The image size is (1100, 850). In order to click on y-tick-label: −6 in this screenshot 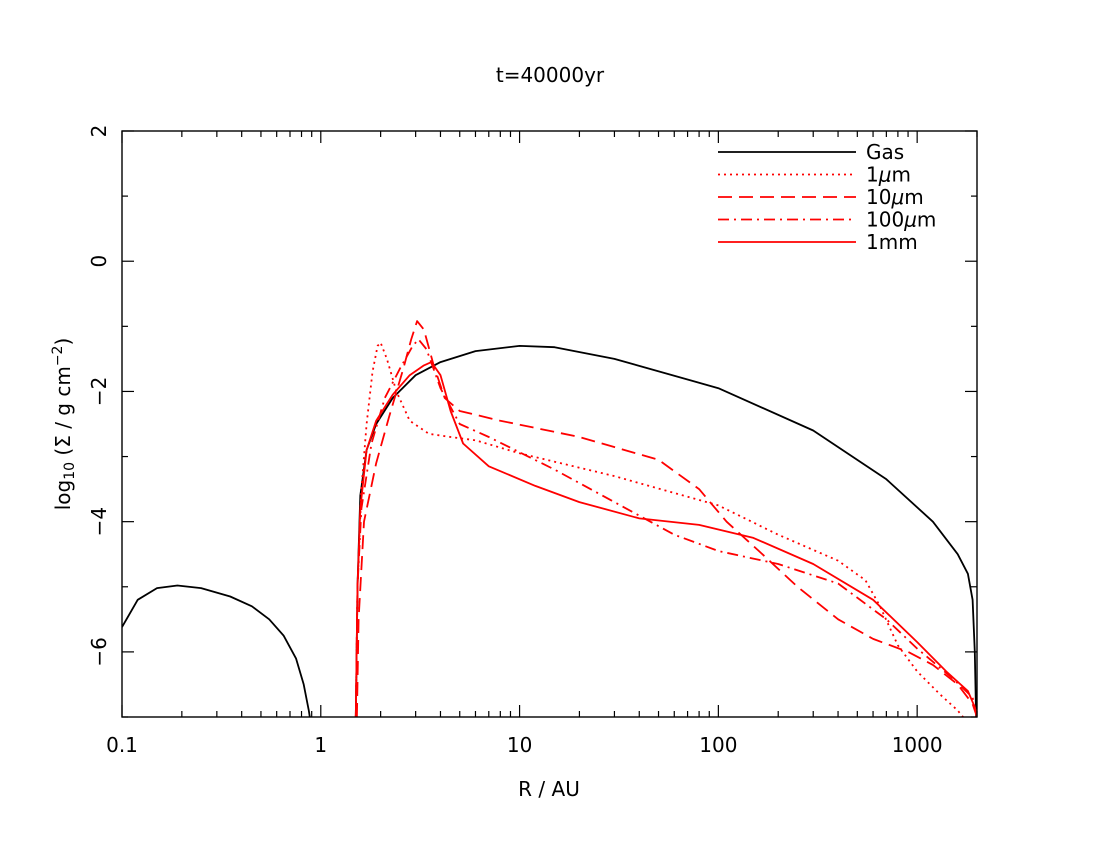, I will do `click(99, 651)`.